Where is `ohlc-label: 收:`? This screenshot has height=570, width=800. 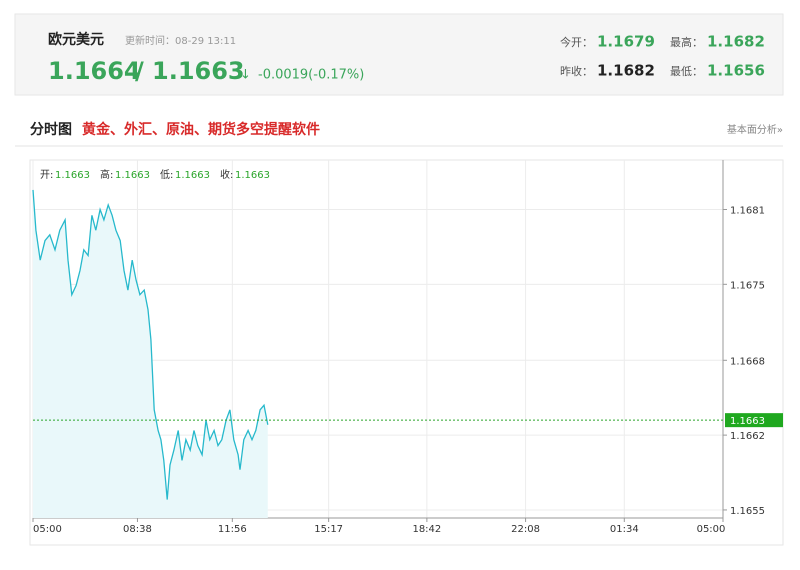 ohlc-label: 收: is located at coordinates (226, 174).